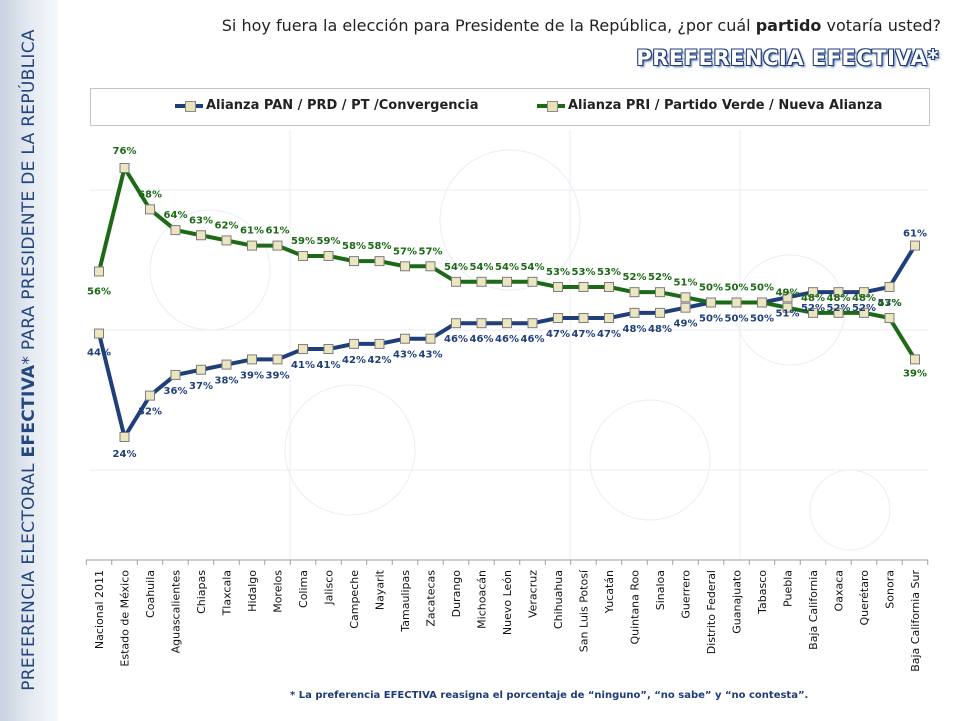 The height and width of the screenshot is (721, 961). What do you see at coordinates (227, 225) in the screenshot?
I see `data-label: 62%` at bounding box center [227, 225].